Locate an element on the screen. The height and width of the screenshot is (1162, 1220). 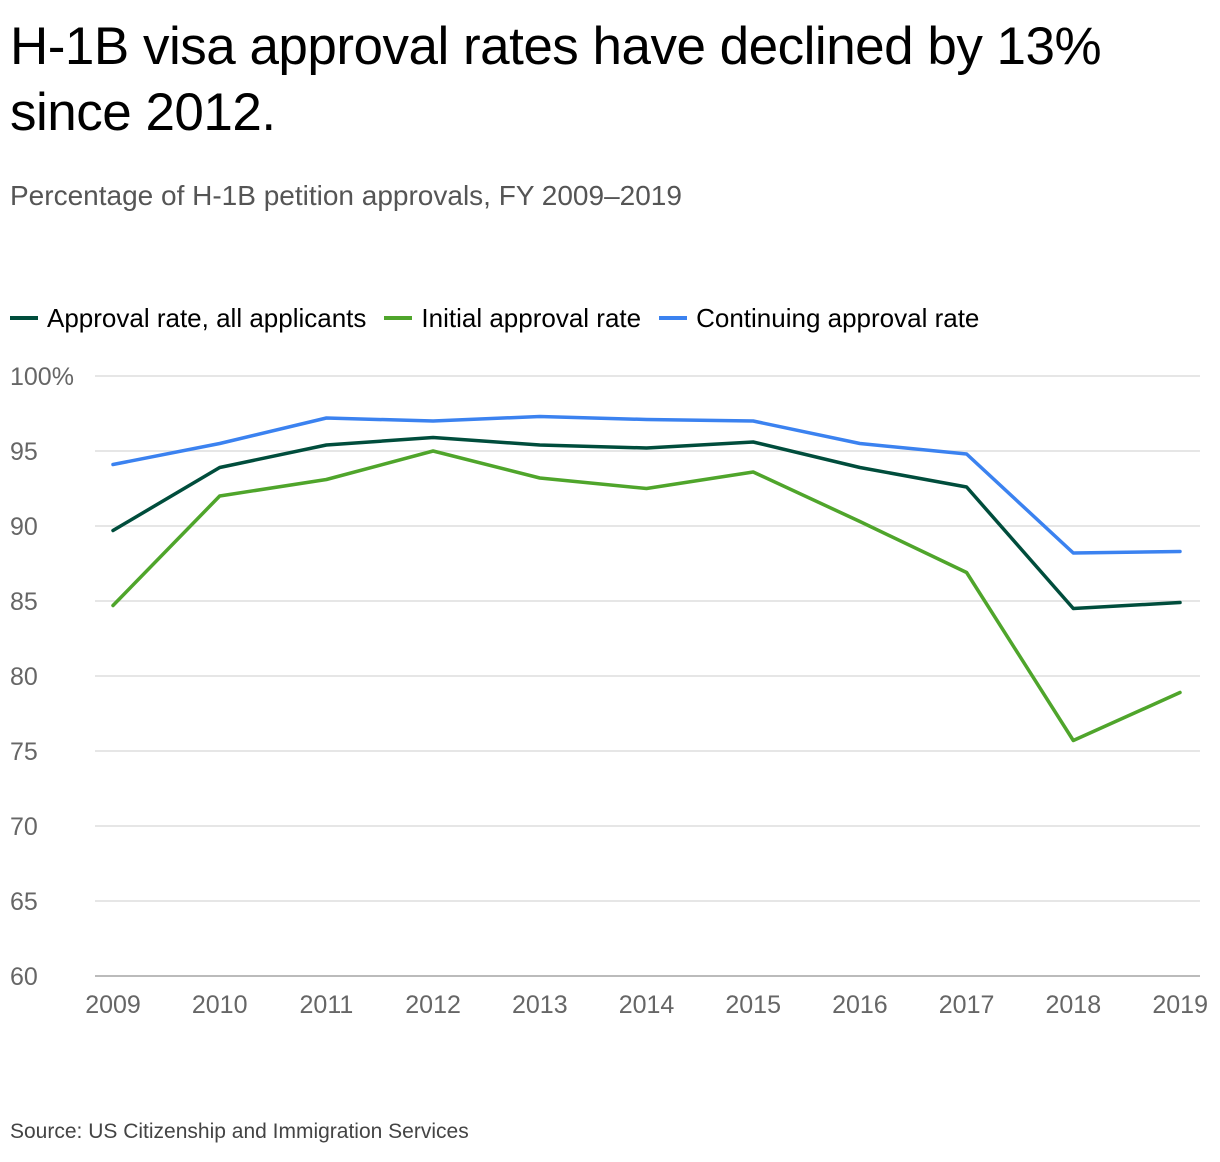
y-tick-label-80: 80 is located at coordinates (24, 677).